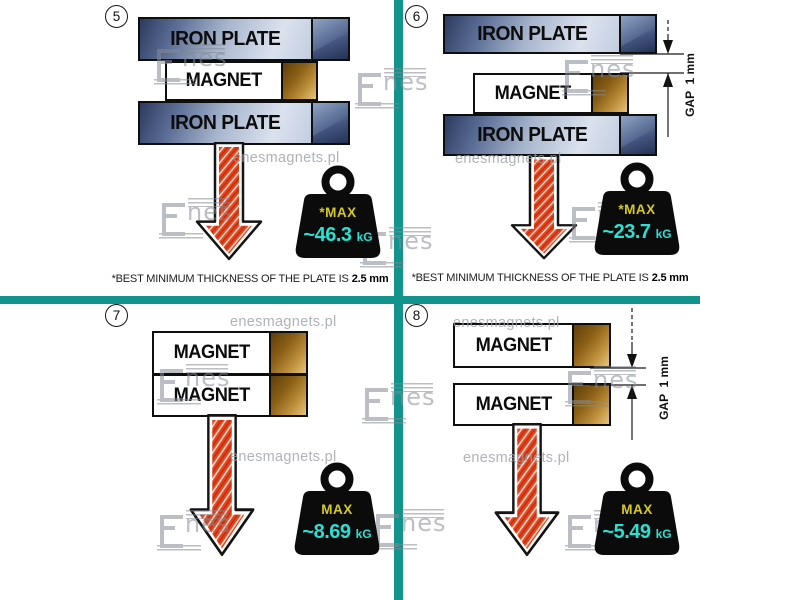 The image size is (800, 600). I want to click on panel5-iron-plate-top-edge, so click(329, 39).